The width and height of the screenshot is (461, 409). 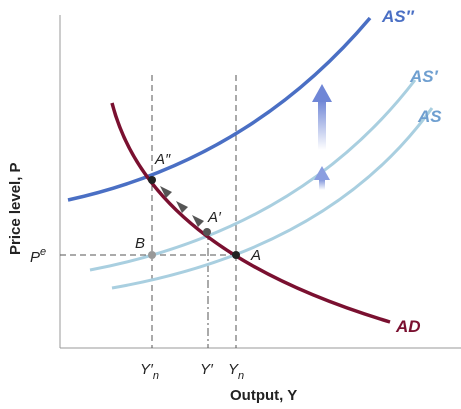 I want to click on a1-label: A′, so click(x=214, y=217).